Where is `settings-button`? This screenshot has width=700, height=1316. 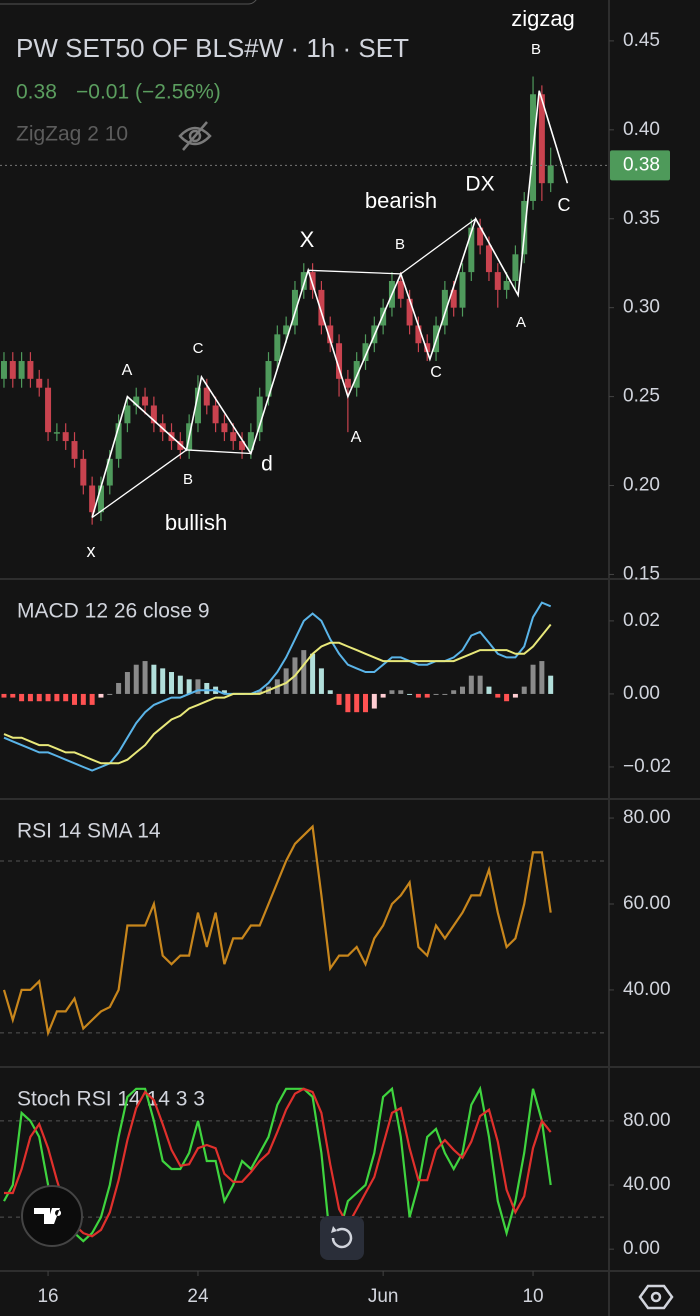 settings-button is located at coordinates (656, 1297).